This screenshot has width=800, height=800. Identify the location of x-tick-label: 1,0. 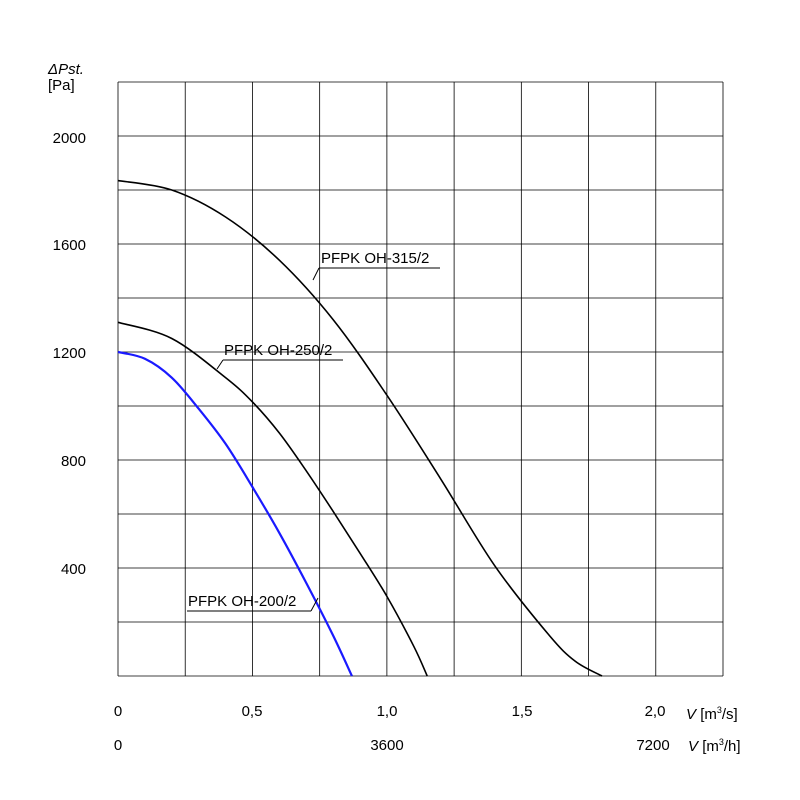
(387, 711).